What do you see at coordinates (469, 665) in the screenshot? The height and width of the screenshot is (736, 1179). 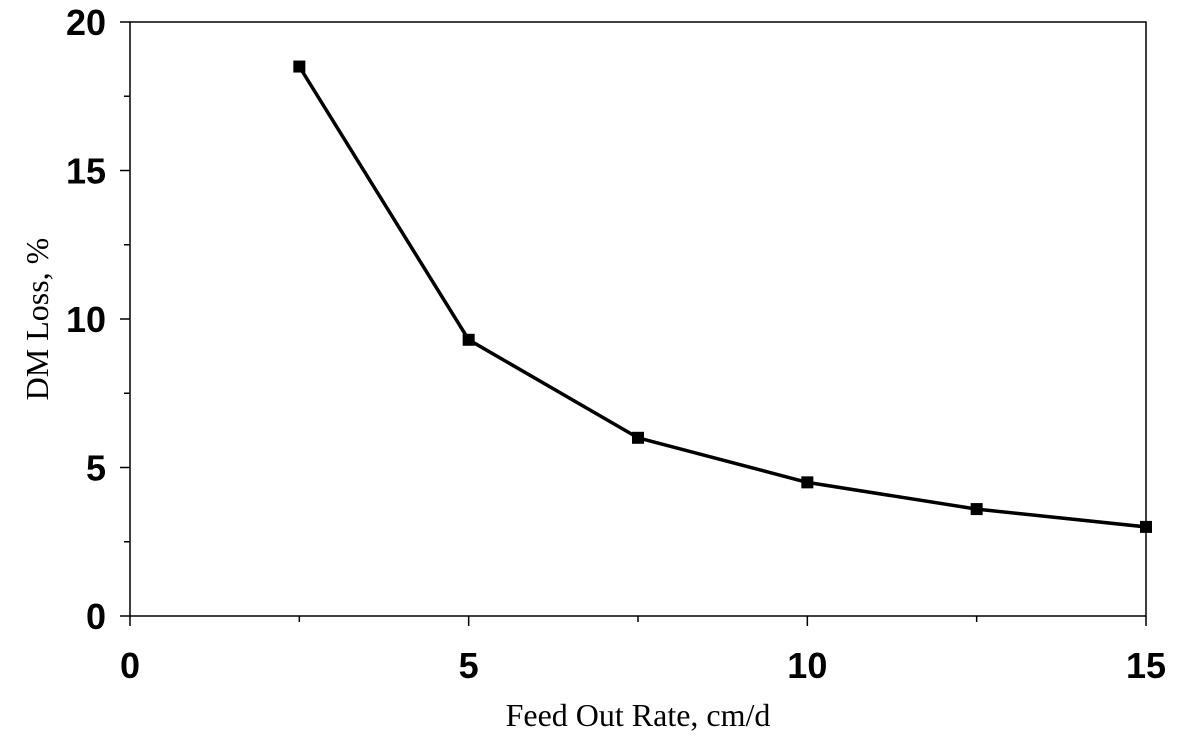 I see `x-tick-label: 5` at bounding box center [469, 665].